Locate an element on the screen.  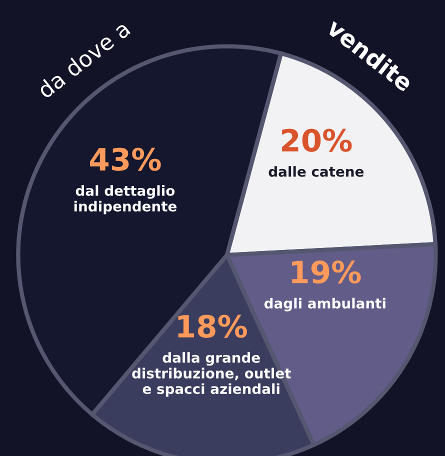
data-label: 43% is located at coordinates (125, 159).